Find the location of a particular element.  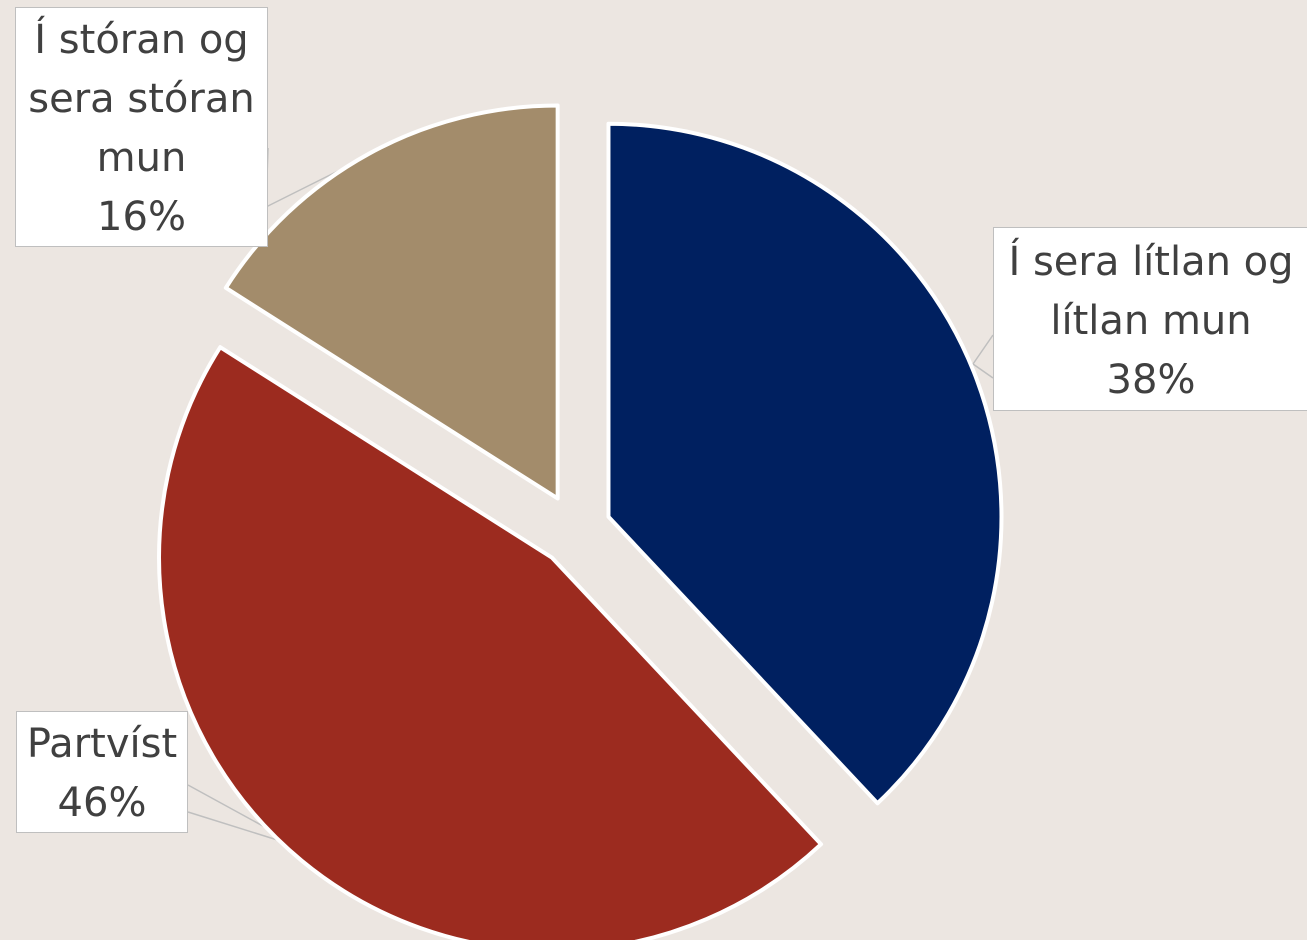

data-label-small-difference-line-1: Í sera lítlan og is located at coordinates (1151, 262).